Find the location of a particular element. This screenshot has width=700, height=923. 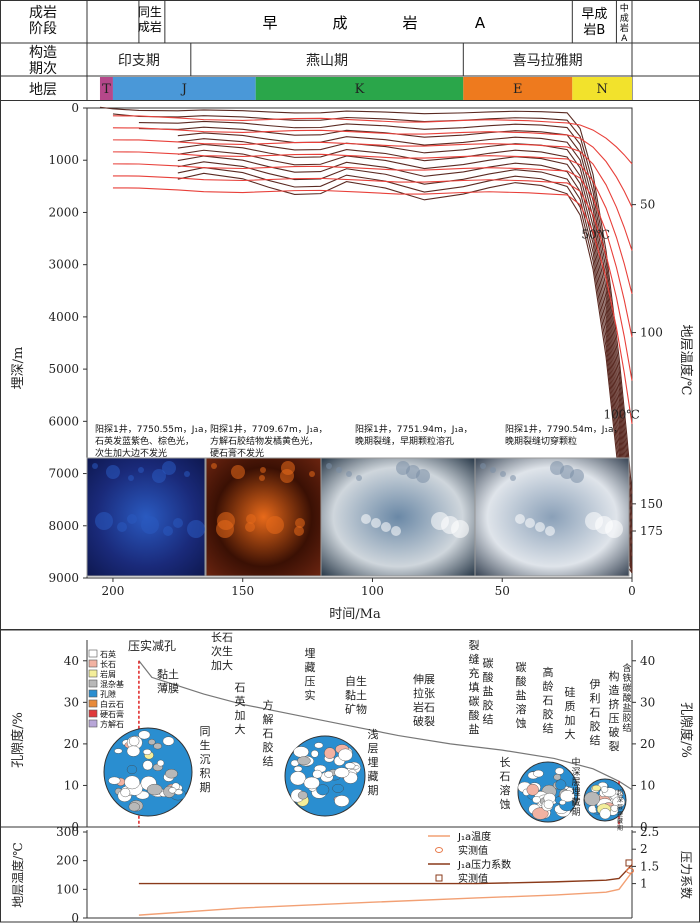

porosity-tick-label: 30 is located at coordinates (71, 702).